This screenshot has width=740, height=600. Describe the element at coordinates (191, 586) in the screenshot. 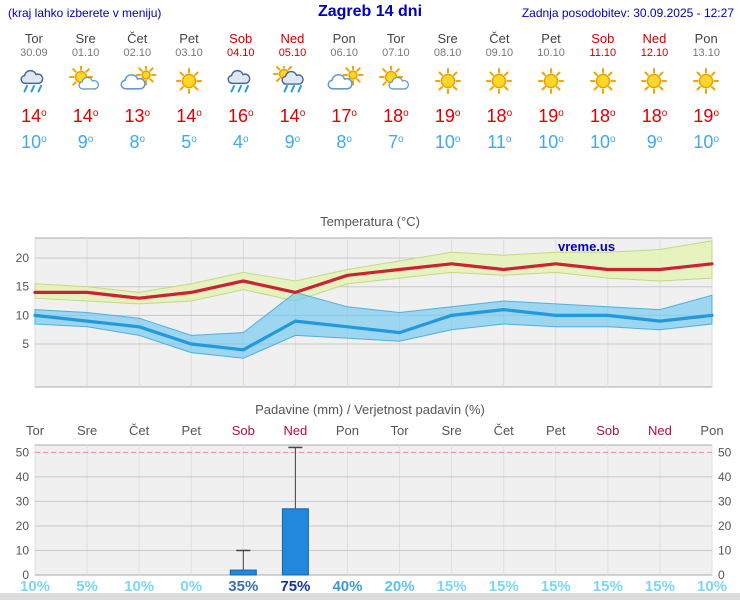

I see `precip-probability: 0%` at that location.